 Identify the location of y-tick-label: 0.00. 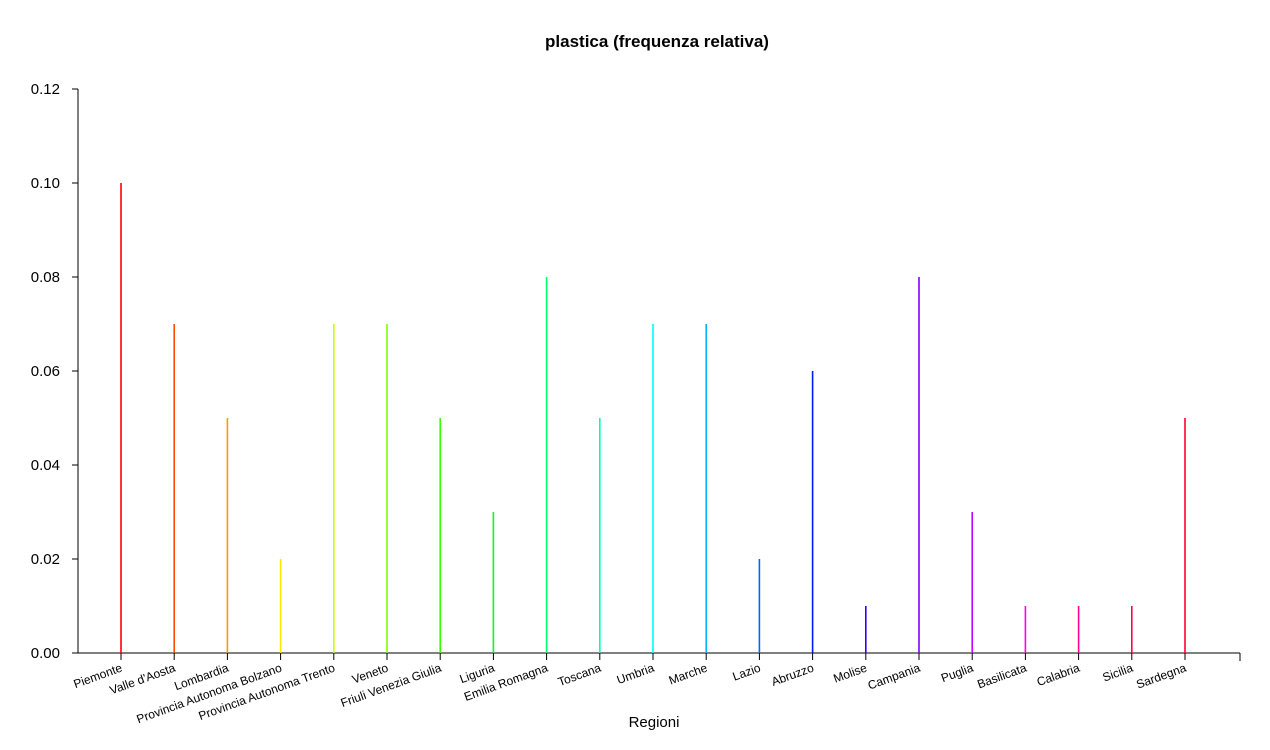
(45, 653).